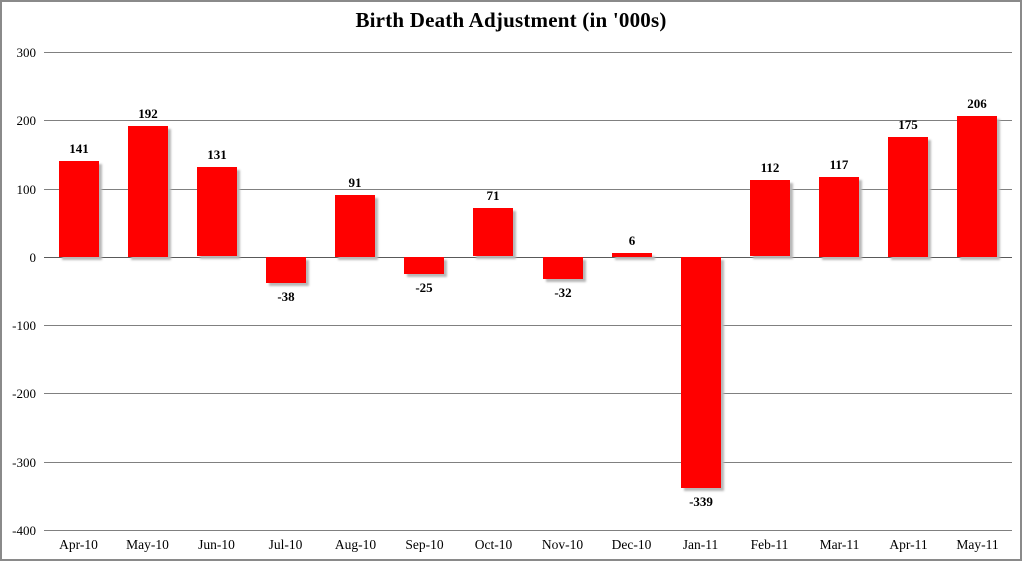 The width and height of the screenshot is (1022, 561). I want to click on bar-value-label: 6, so click(632, 240).